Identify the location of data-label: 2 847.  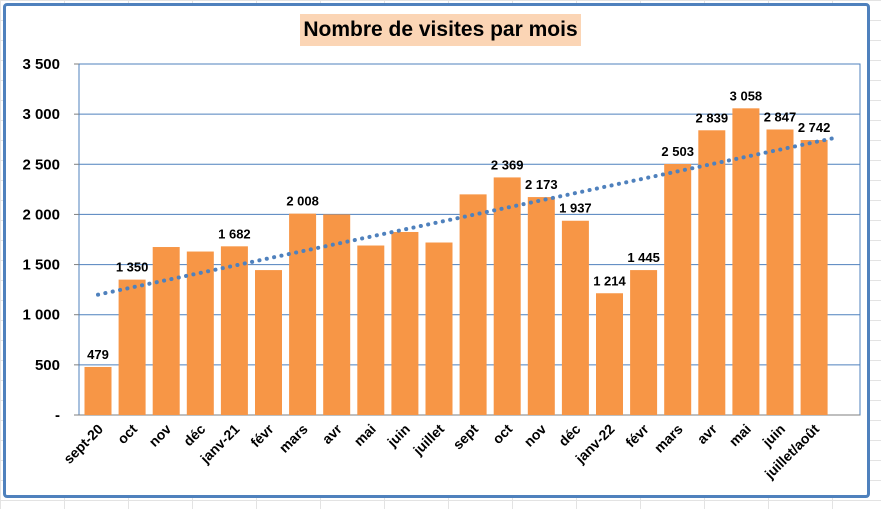
(780, 116).